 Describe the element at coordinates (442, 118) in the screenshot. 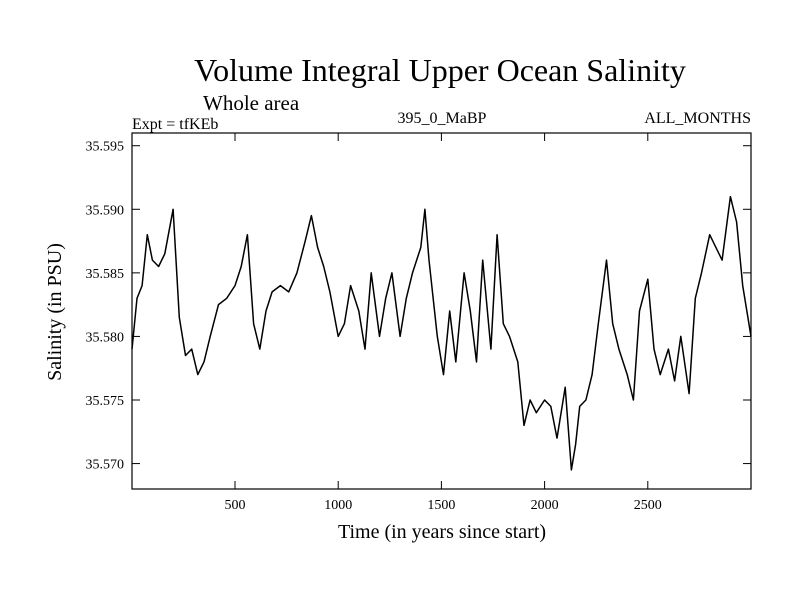

I see `run-label: 395_0_MaBP` at that location.